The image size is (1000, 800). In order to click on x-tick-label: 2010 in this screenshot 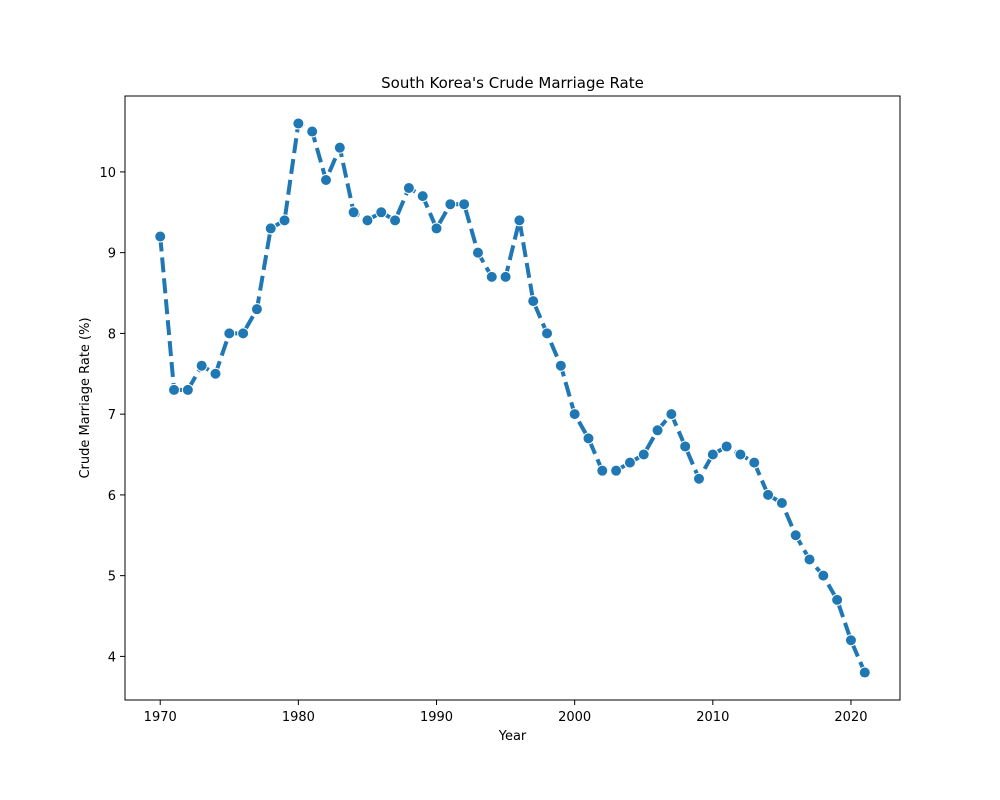, I will do `click(712, 717)`.